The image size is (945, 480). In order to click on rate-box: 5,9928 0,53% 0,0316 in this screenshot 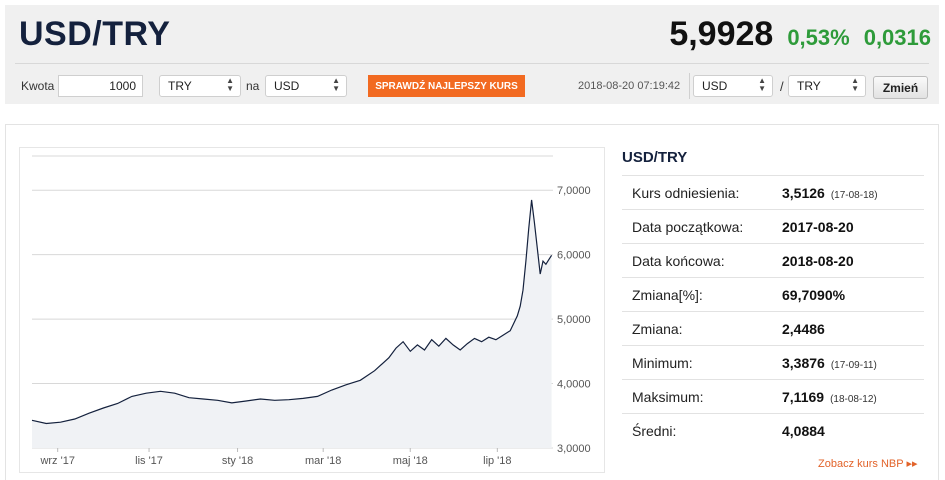, I will do `click(800, 34)`.